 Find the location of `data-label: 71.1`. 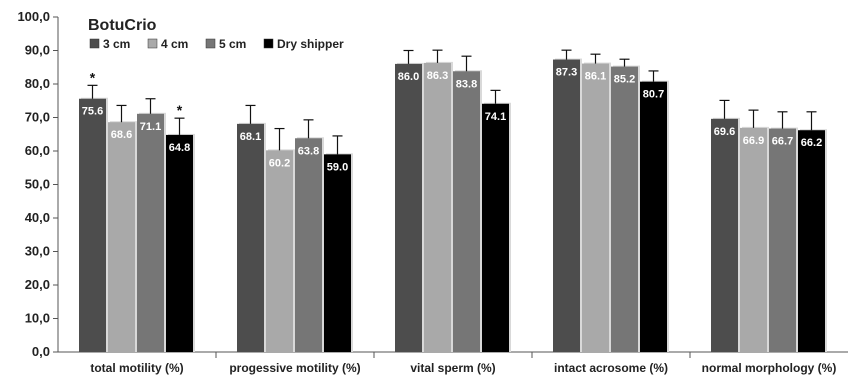

data-label: 71.1 is located at coordinates (150, 127).